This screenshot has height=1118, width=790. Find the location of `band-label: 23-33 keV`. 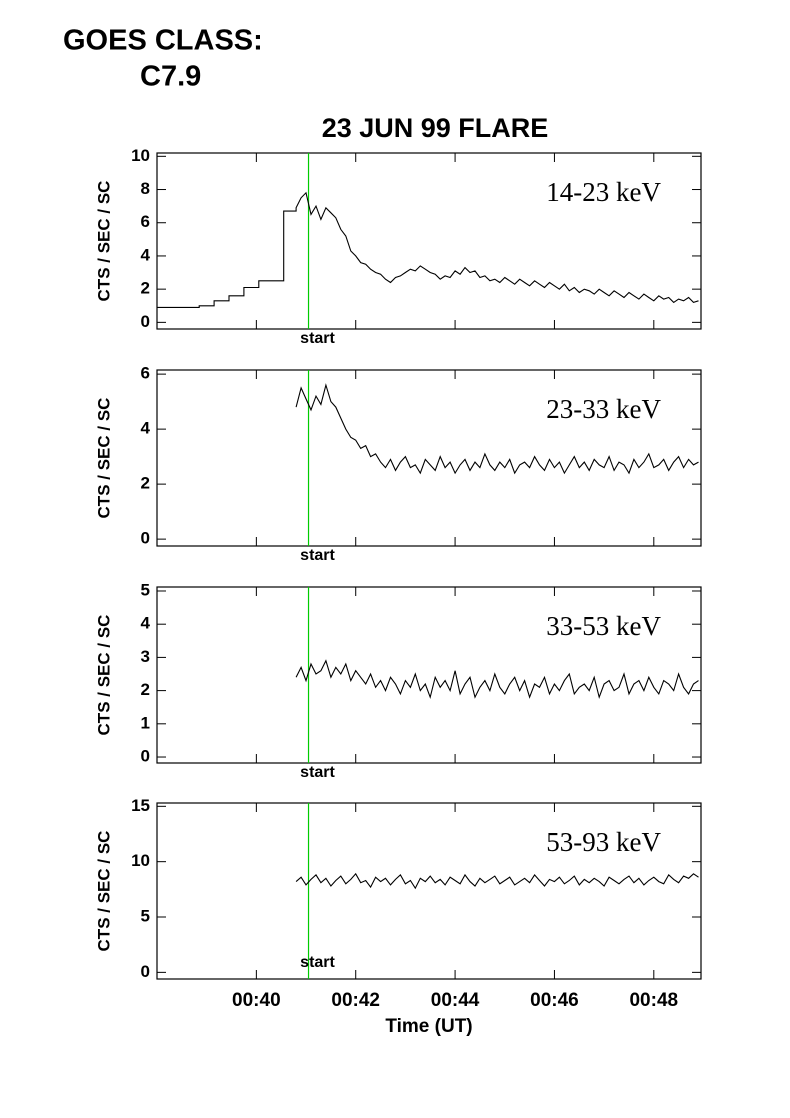

band-label: 23-33 keV is located at coordinates (603, 409).